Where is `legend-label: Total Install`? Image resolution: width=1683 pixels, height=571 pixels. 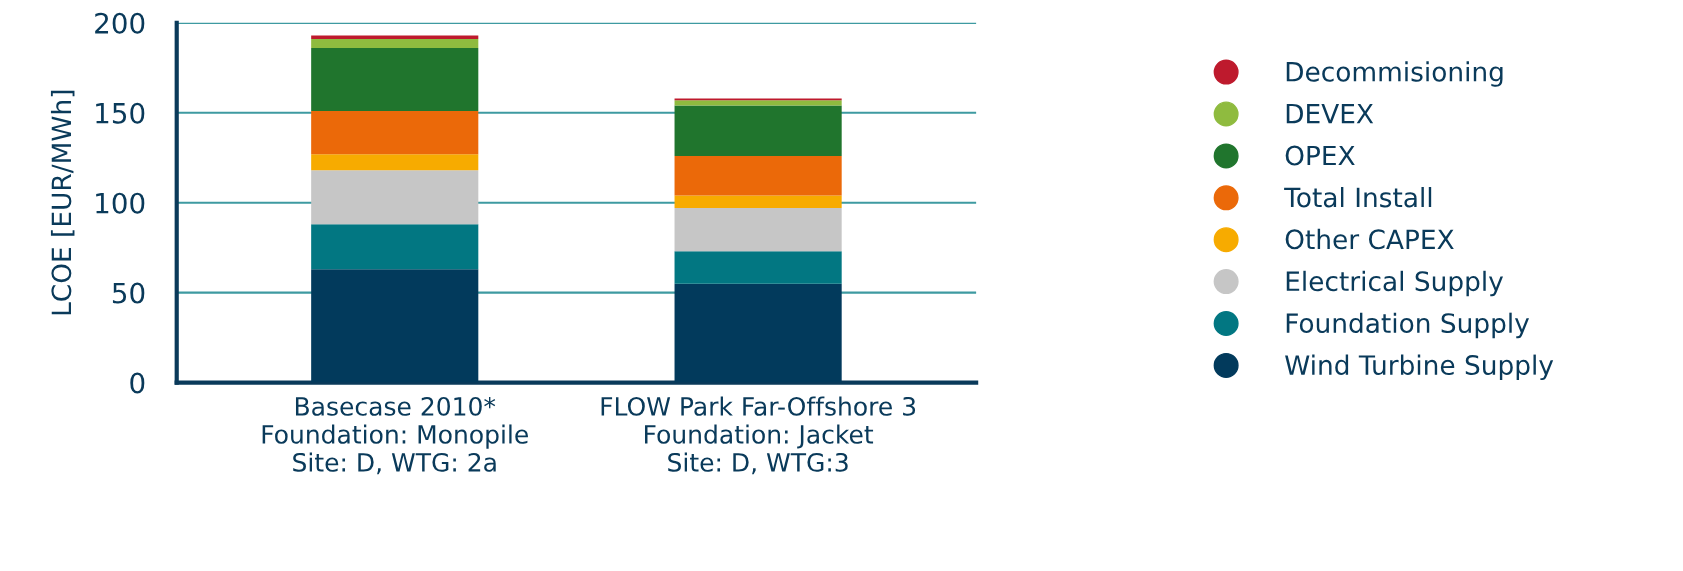
legend-label: Total Install is located at coordinates (1358, 197).